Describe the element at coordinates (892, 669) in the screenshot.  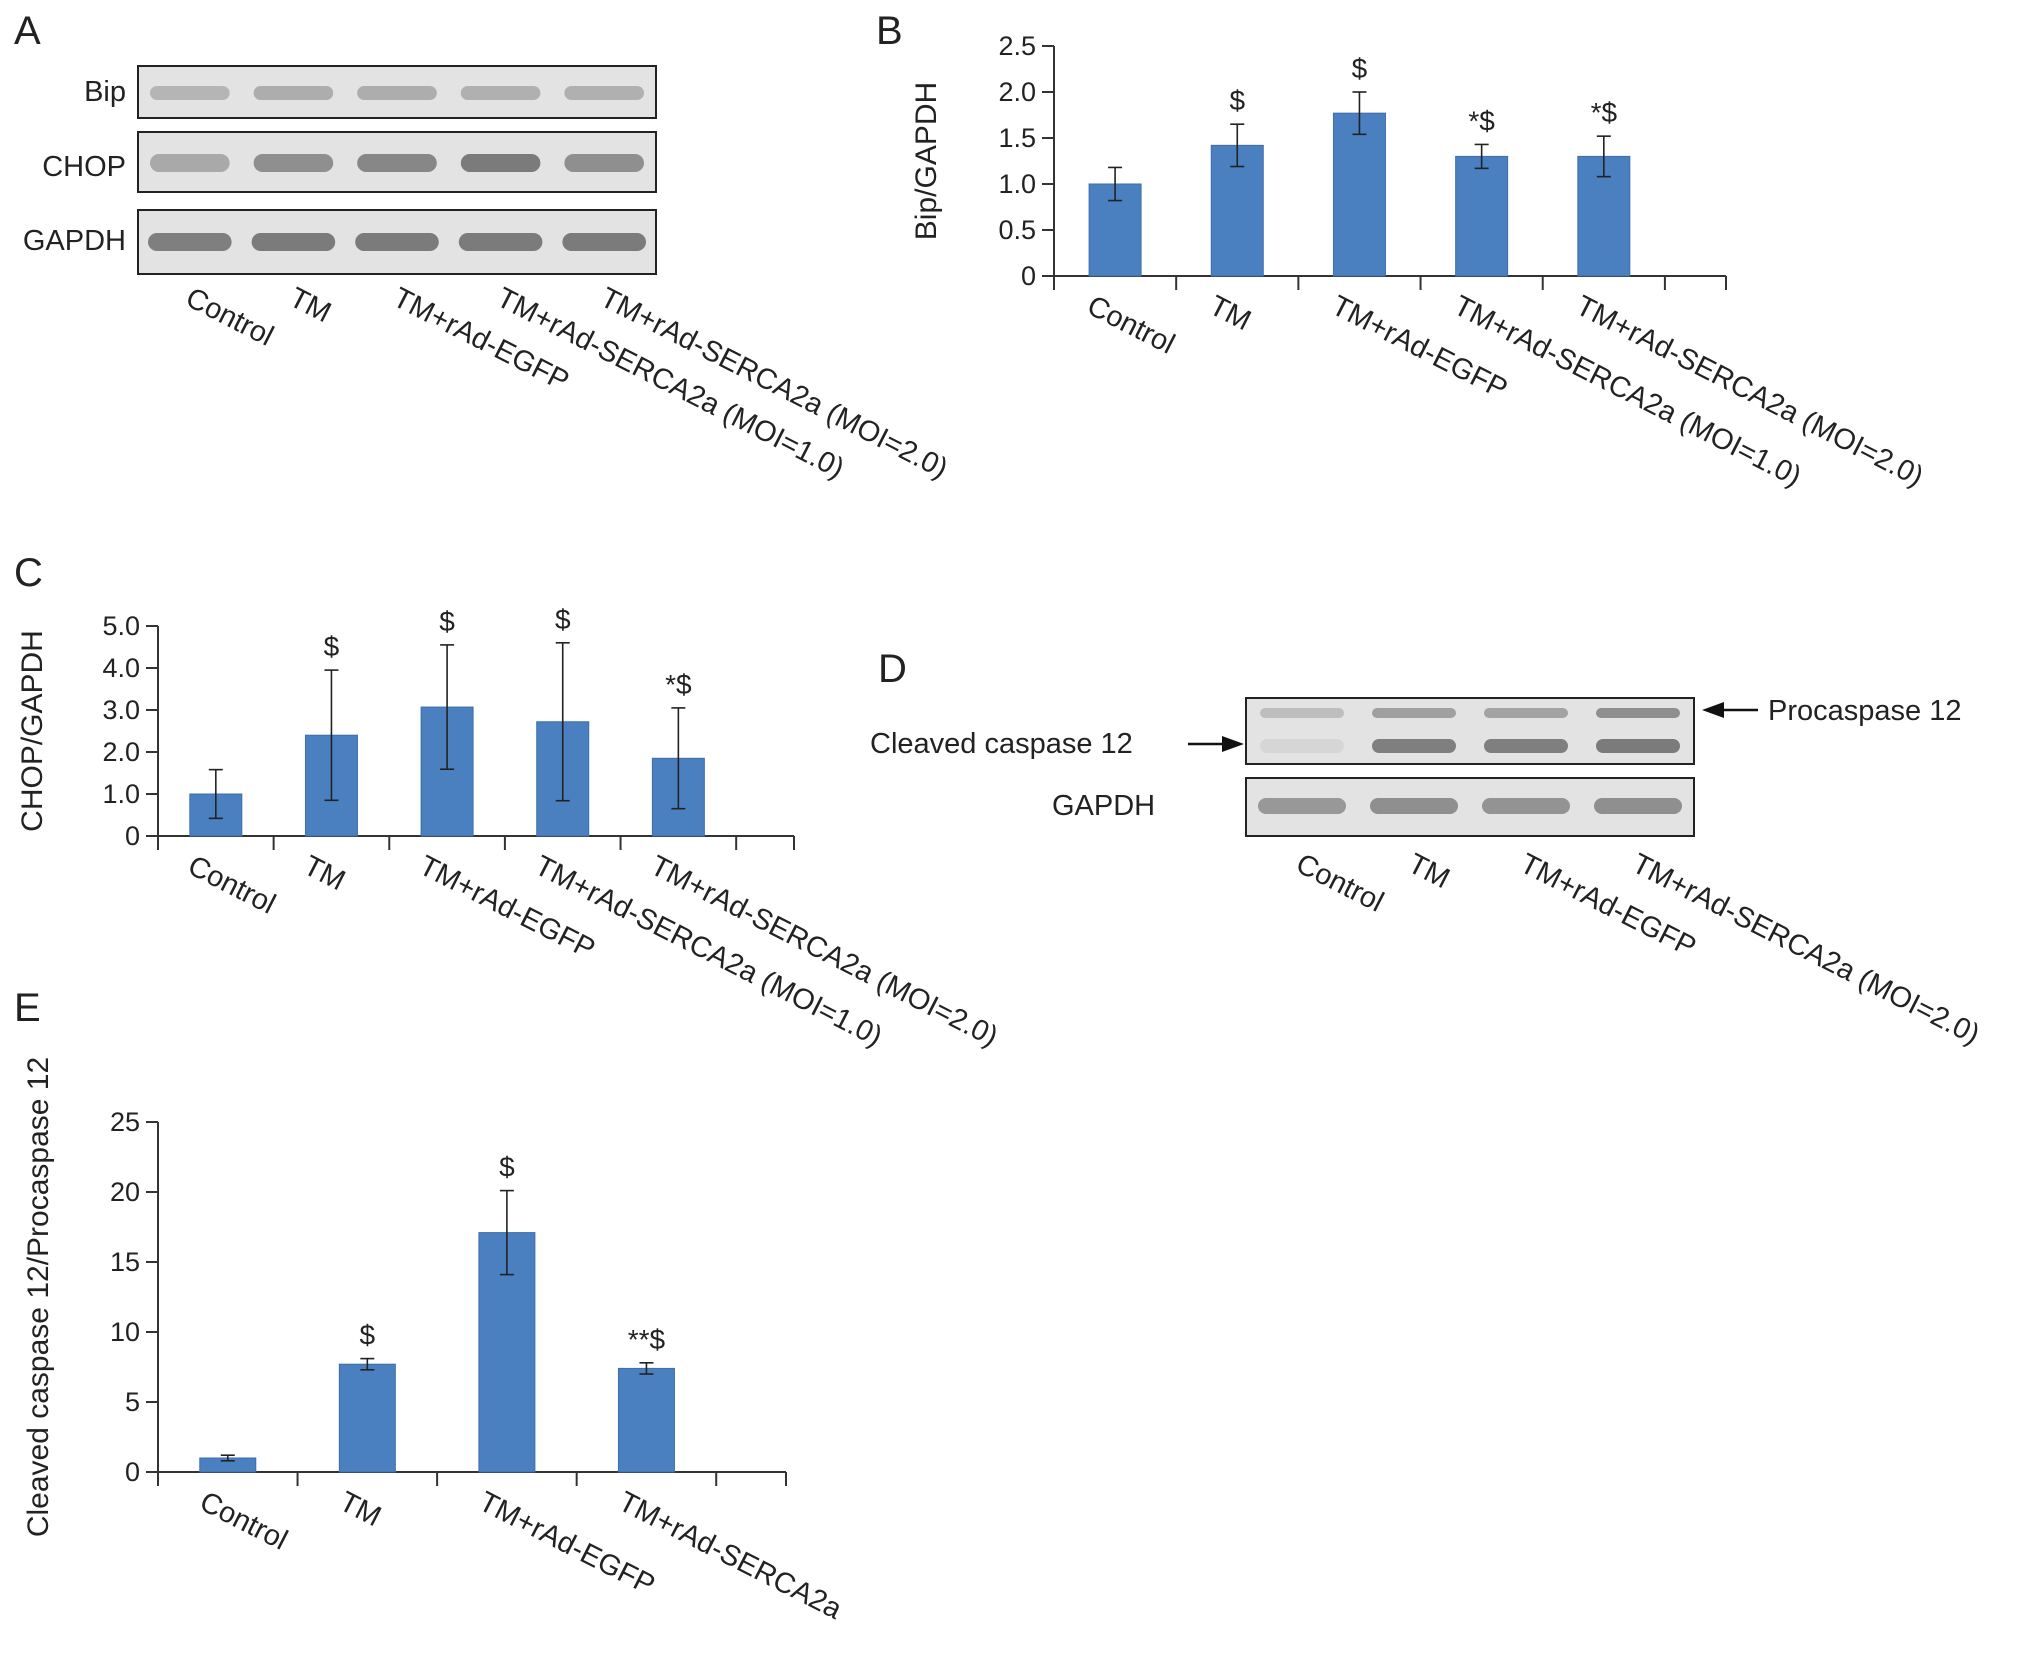
I see `panel-letter-d: D` at that location.